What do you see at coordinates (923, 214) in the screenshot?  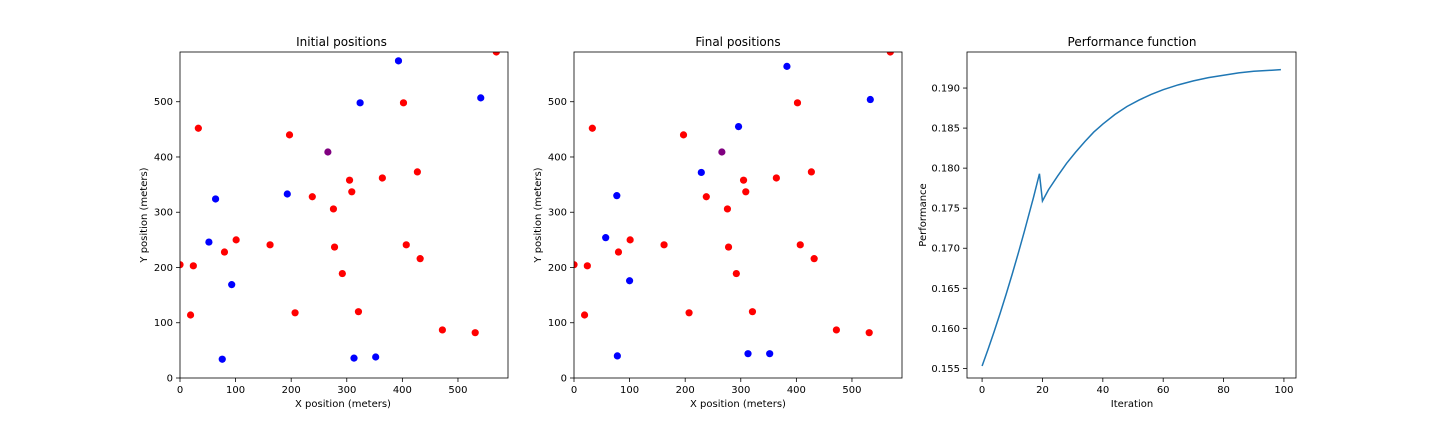 I see `y-axis-label: Performance` at bounding box center [923, 214].